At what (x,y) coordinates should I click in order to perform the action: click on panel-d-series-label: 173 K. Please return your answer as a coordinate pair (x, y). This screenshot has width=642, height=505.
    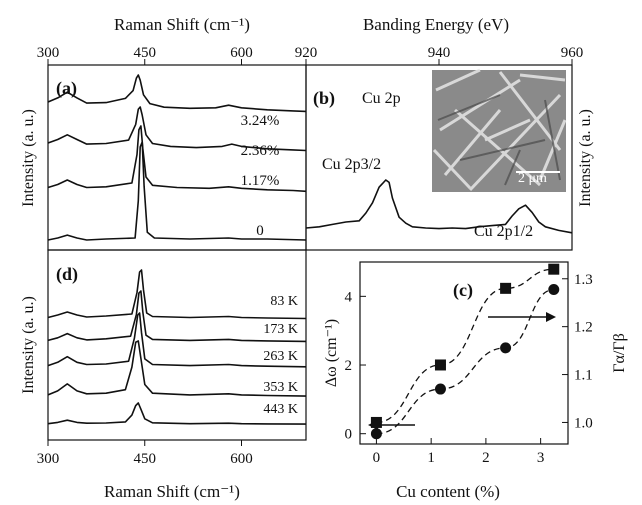
    Looking at the image, I should click on (280, 329).